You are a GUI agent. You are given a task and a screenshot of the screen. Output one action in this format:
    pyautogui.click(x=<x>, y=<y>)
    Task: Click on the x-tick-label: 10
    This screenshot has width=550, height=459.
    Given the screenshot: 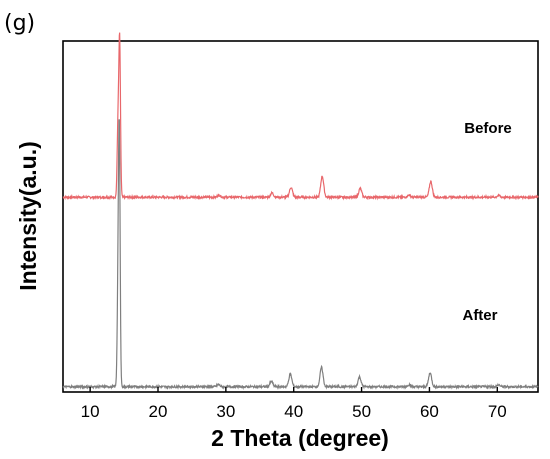 What is the action you would take?
    pyautogui.click(x=90, y=411)
    